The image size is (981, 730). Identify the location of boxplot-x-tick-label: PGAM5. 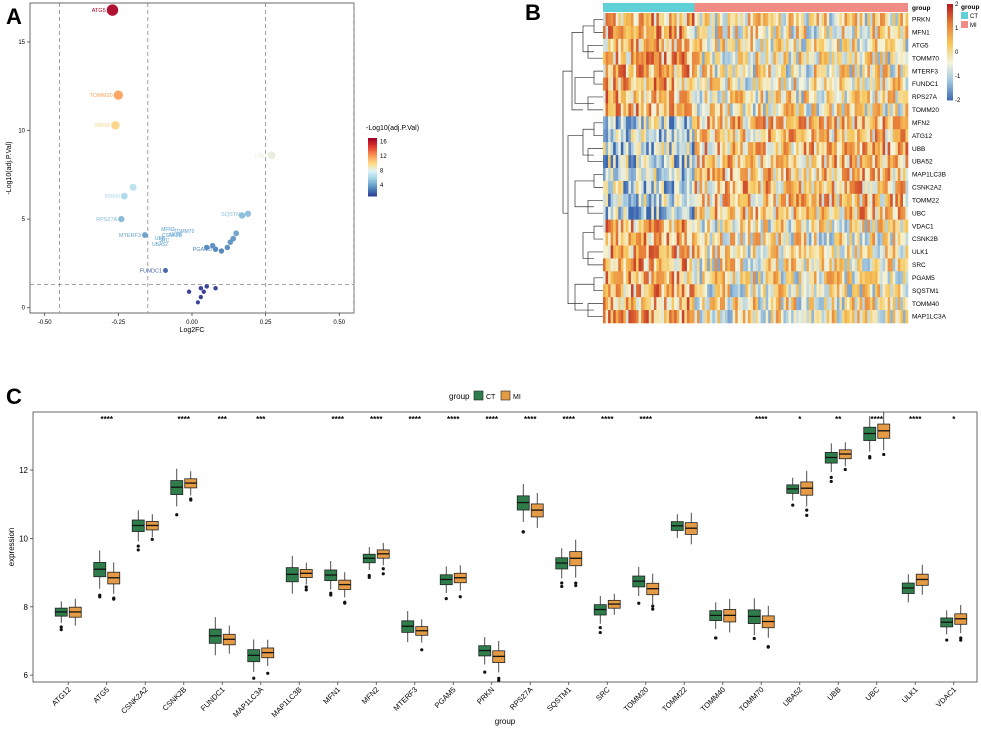
(445, 697).